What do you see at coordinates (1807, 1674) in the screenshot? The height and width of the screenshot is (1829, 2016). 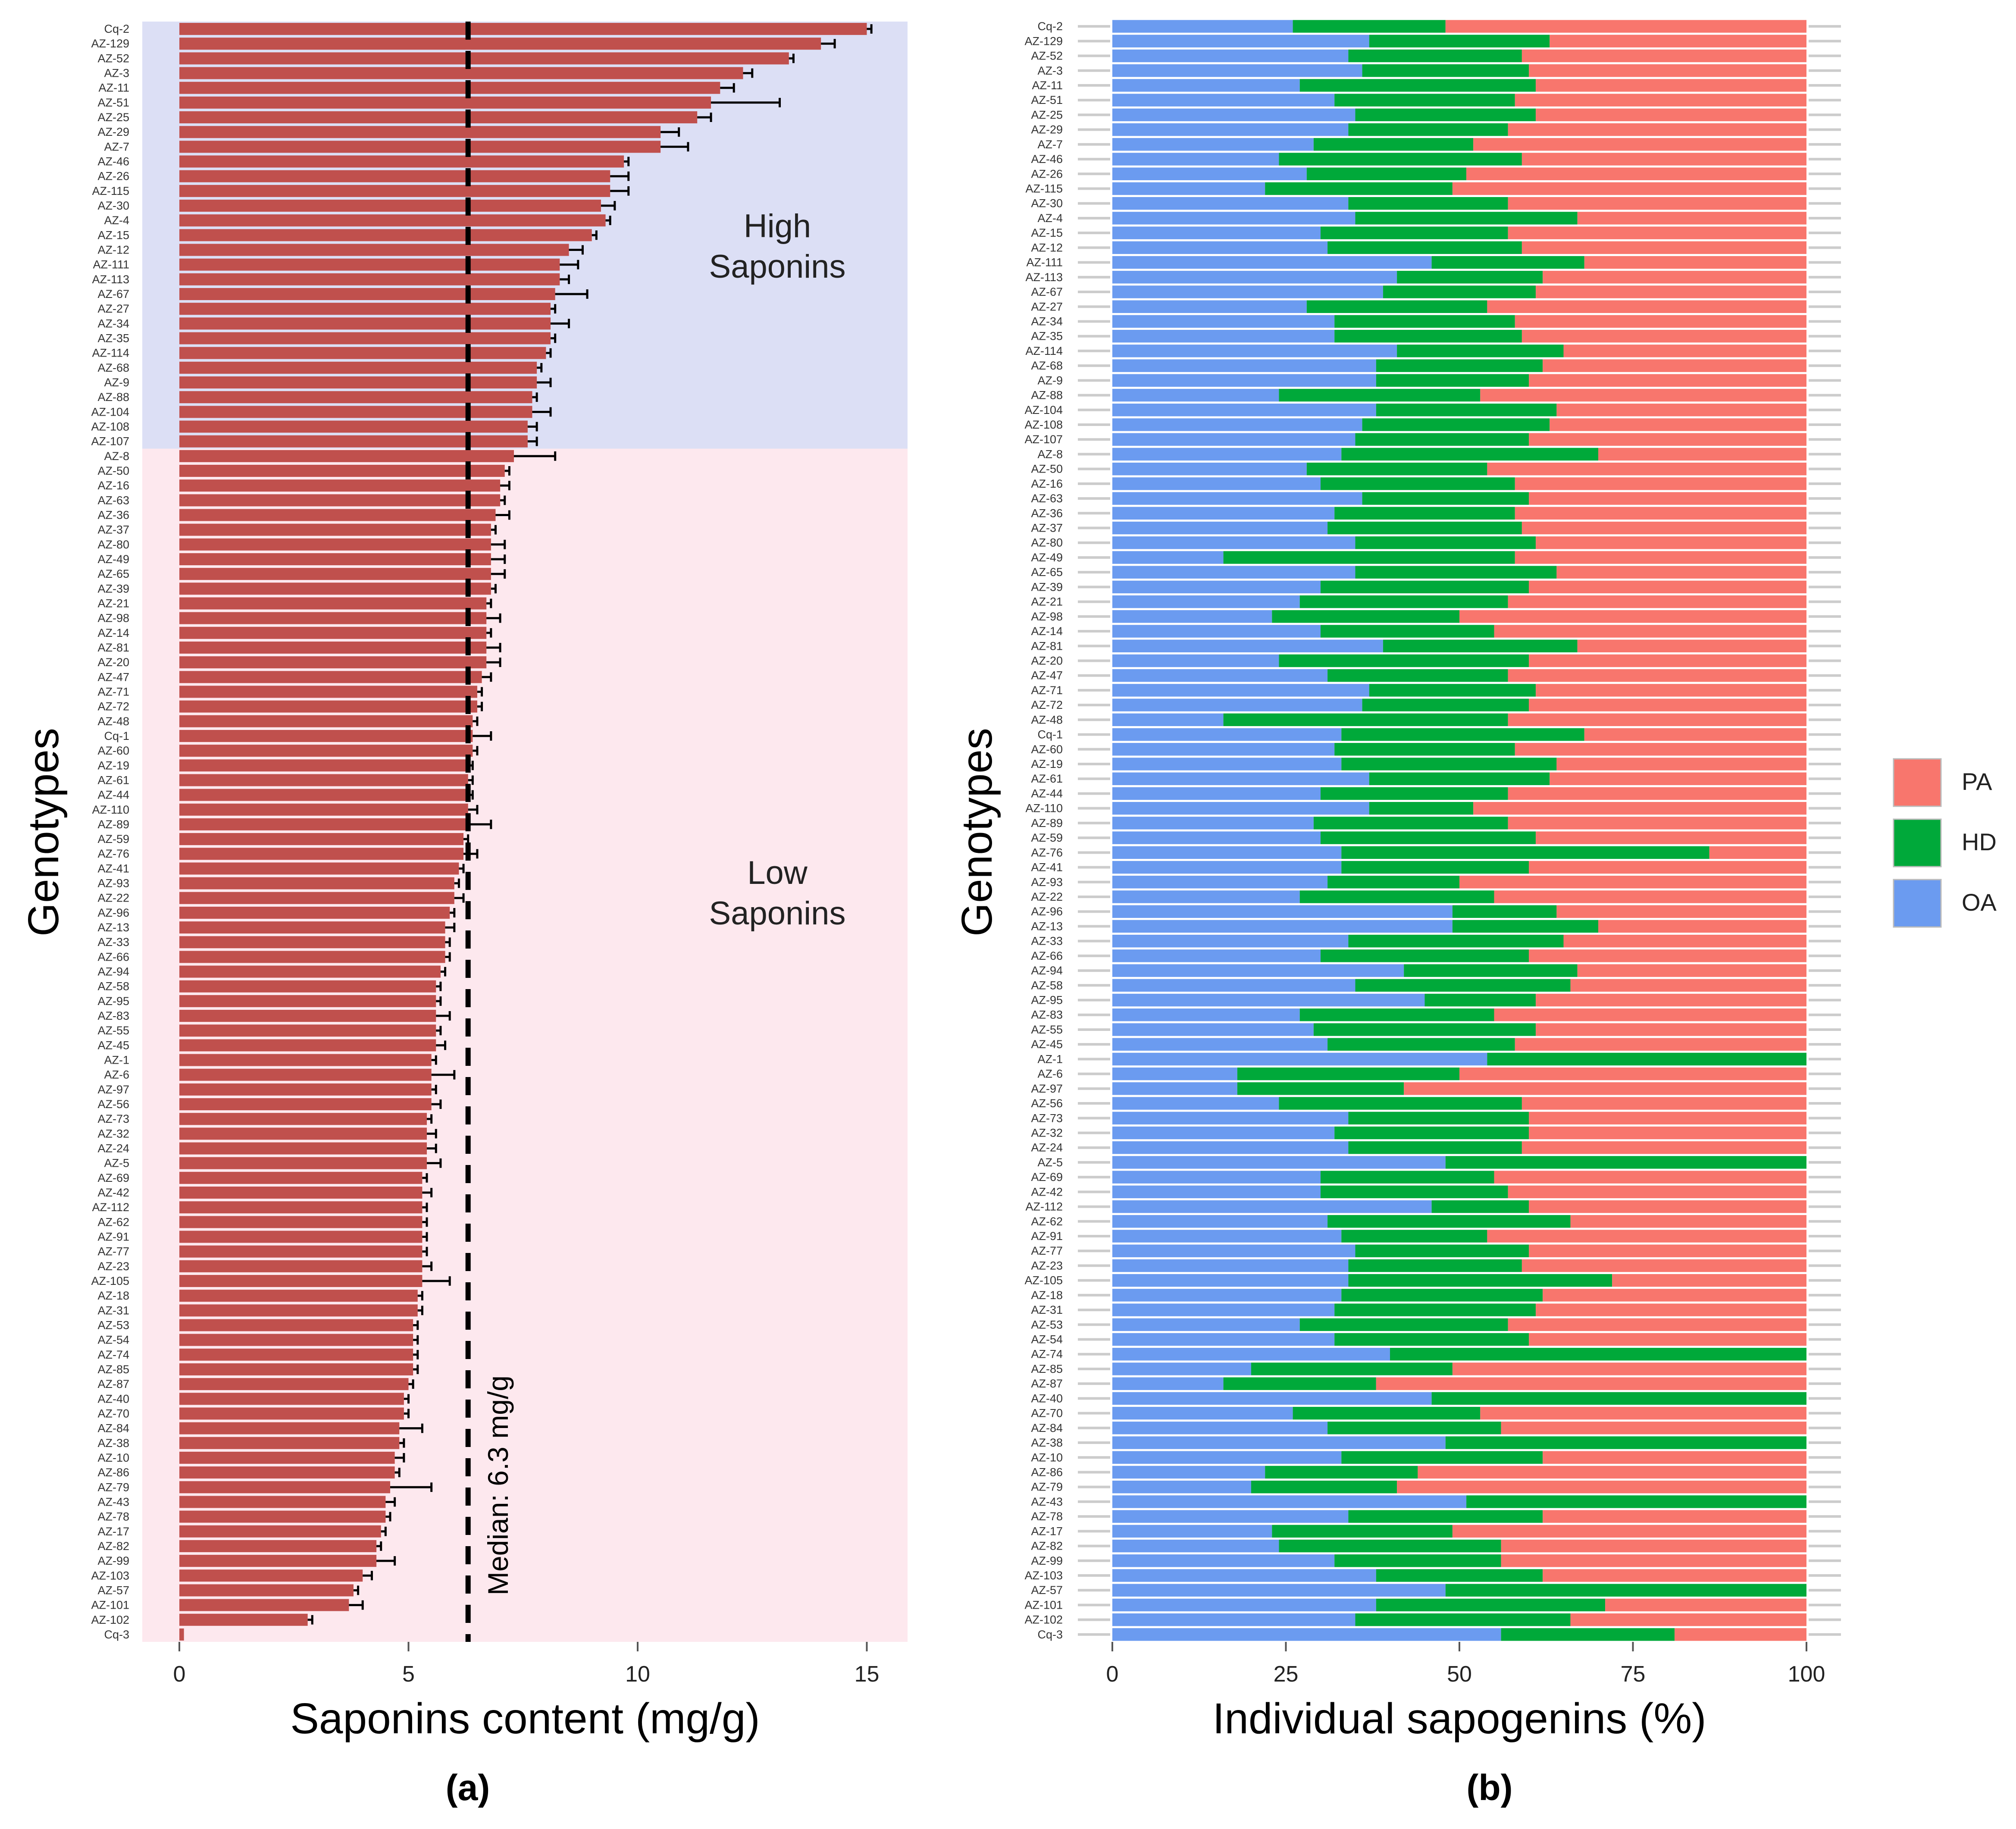 I see `x-tick-label: 100` at bounding box center [1807, 1674].